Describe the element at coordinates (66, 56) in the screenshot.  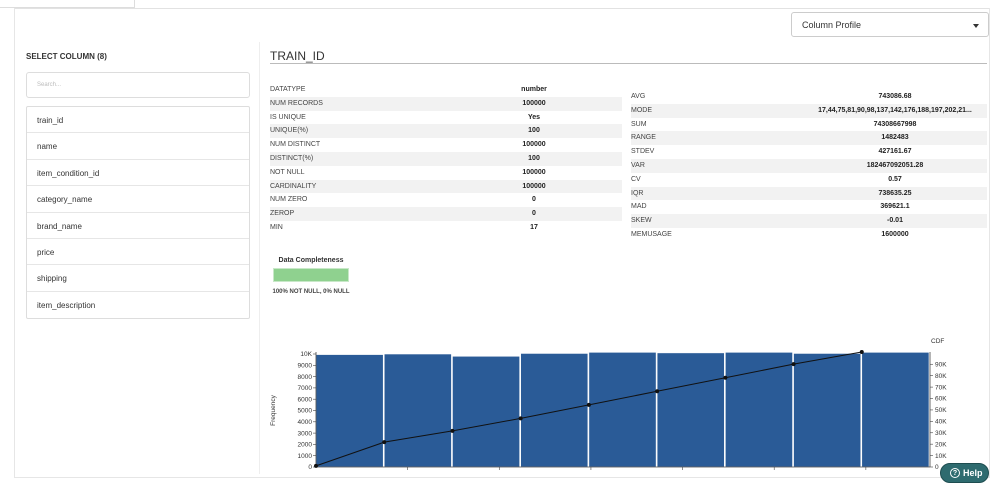
I see `select-column-title: SELECT COLUMN (8)` at that location.